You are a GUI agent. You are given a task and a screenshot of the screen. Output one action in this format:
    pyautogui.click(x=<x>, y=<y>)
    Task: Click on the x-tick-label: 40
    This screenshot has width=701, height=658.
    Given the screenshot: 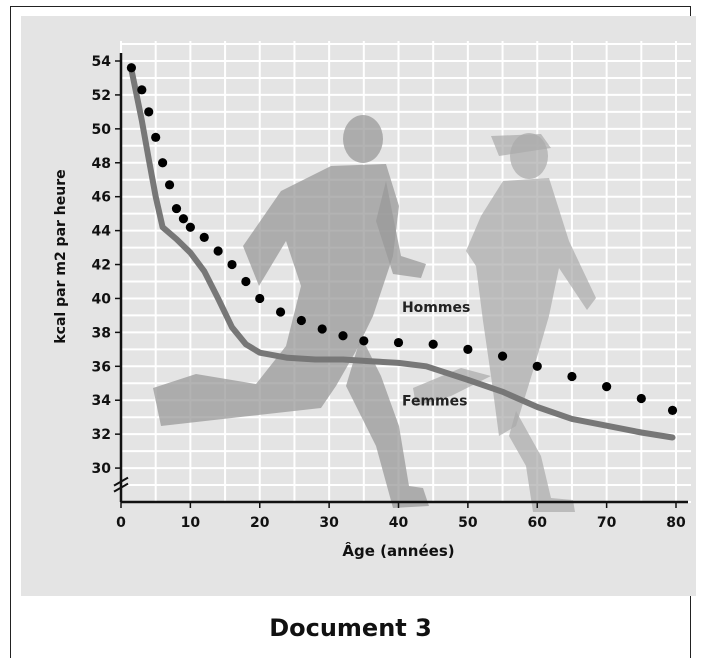 What is the action you would take?
    pyautogui.click(x=399, y=523)
    